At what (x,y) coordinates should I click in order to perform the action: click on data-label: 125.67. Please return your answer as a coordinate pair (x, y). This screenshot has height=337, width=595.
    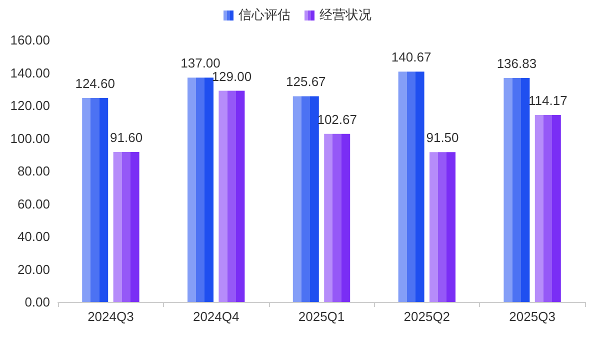
    Looking at the image, I should click on (306, 82).